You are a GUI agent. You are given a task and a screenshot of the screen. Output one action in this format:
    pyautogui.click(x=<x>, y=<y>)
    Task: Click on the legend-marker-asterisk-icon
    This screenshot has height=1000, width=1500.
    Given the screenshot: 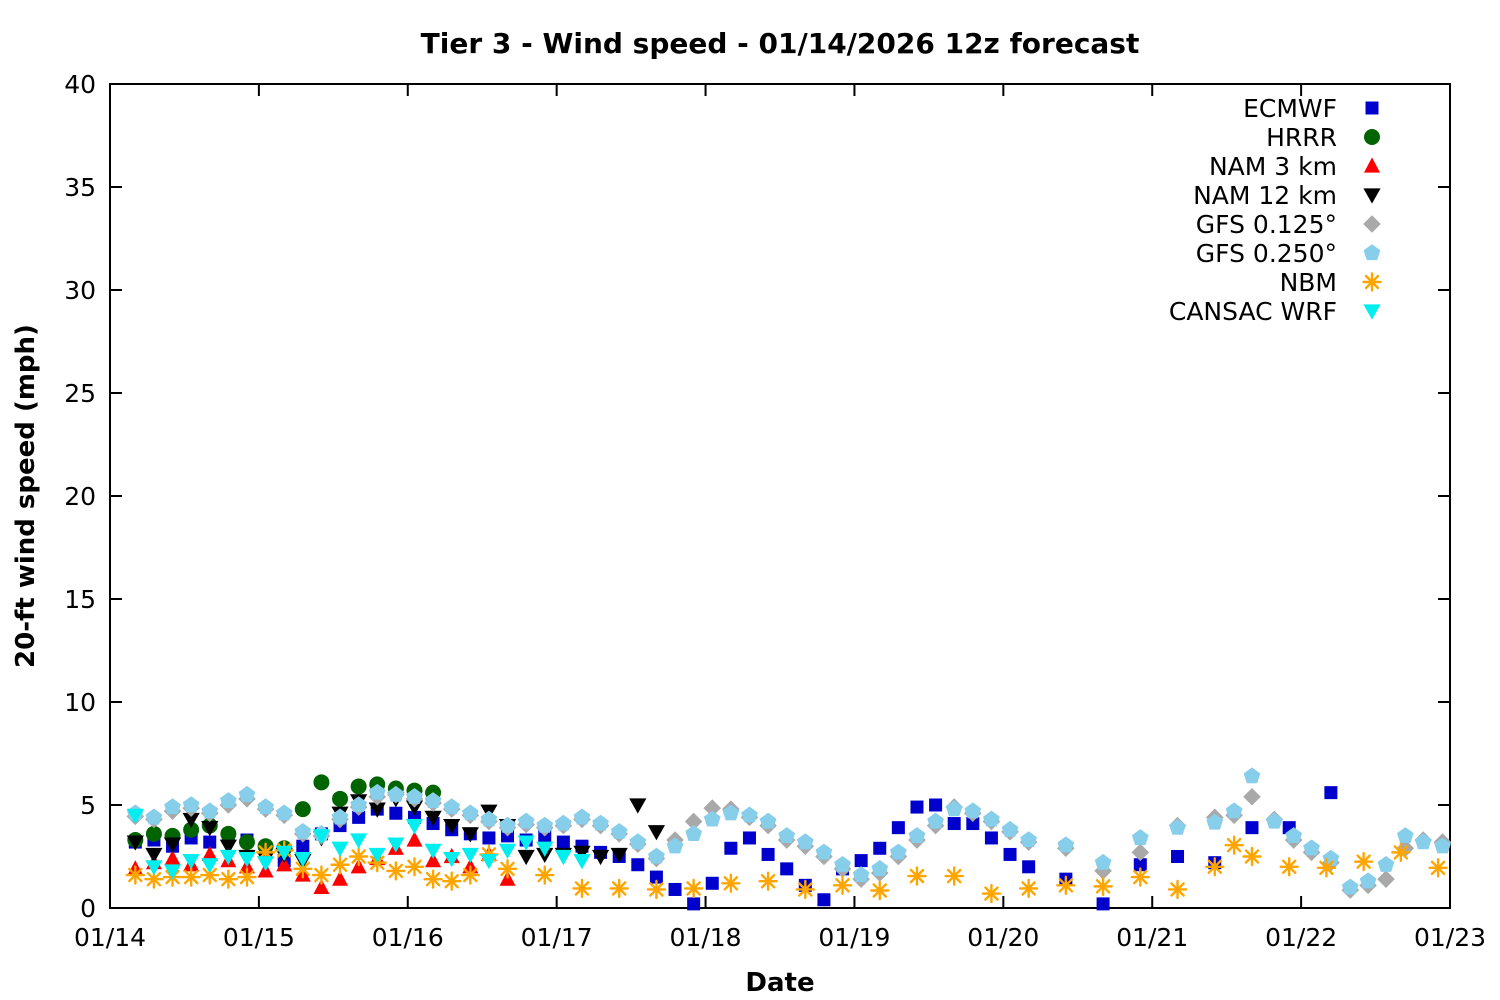 What is the action you would take?
    pyautogui.click(x=1372, y=282)
    